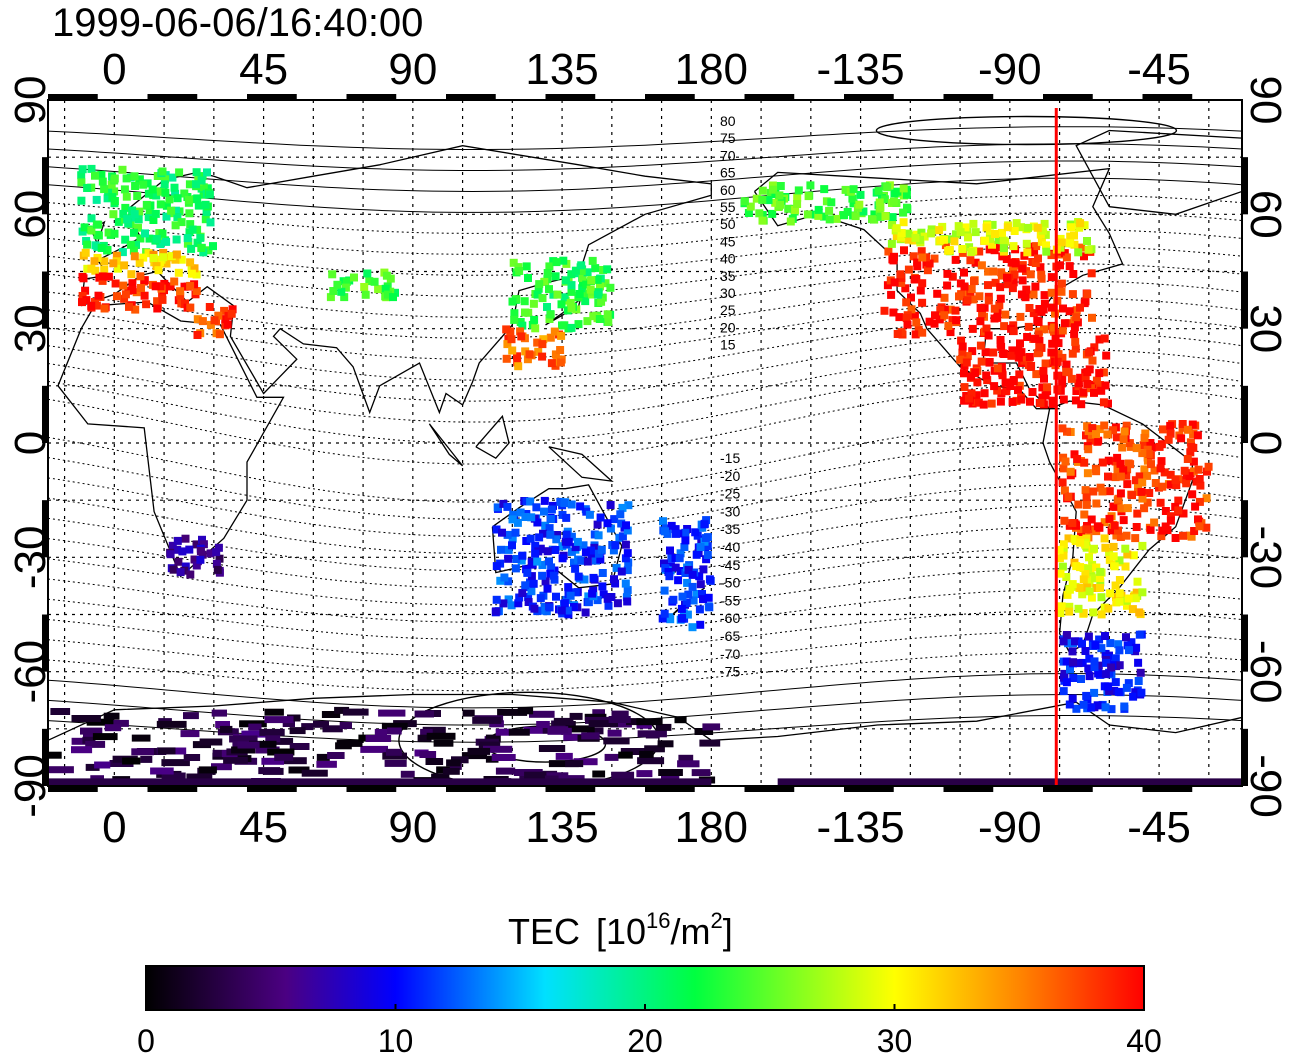  I want to click on contour-label: 50, so click(728, 224).